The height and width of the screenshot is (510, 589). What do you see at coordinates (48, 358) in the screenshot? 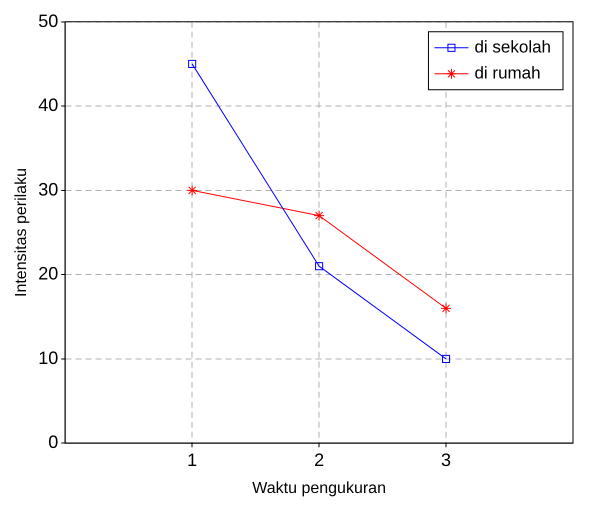
I see `y-tick-label: 10` at bounding box center [48, 358].